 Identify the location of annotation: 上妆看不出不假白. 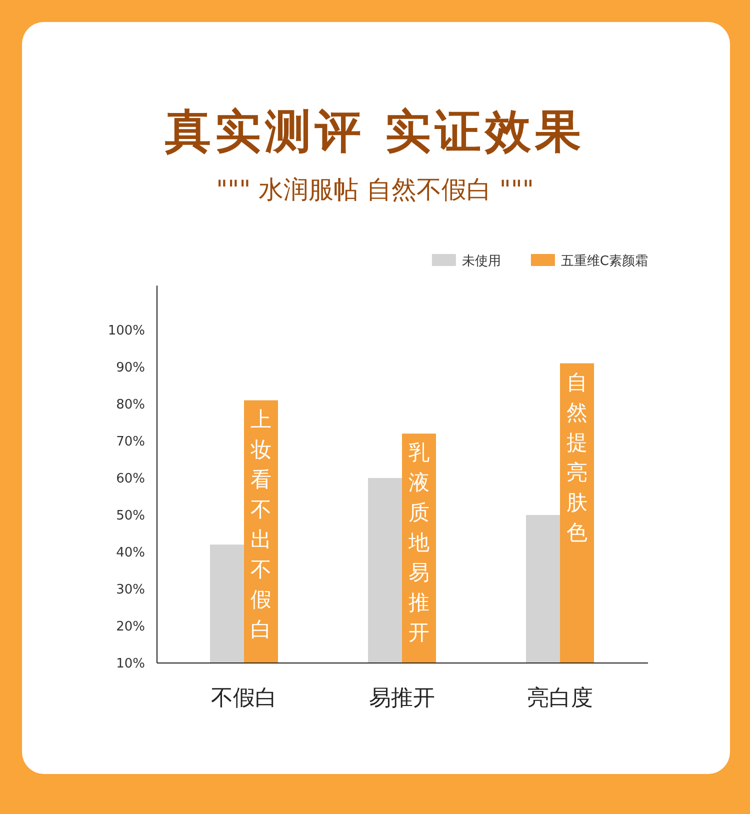
(261, 524).